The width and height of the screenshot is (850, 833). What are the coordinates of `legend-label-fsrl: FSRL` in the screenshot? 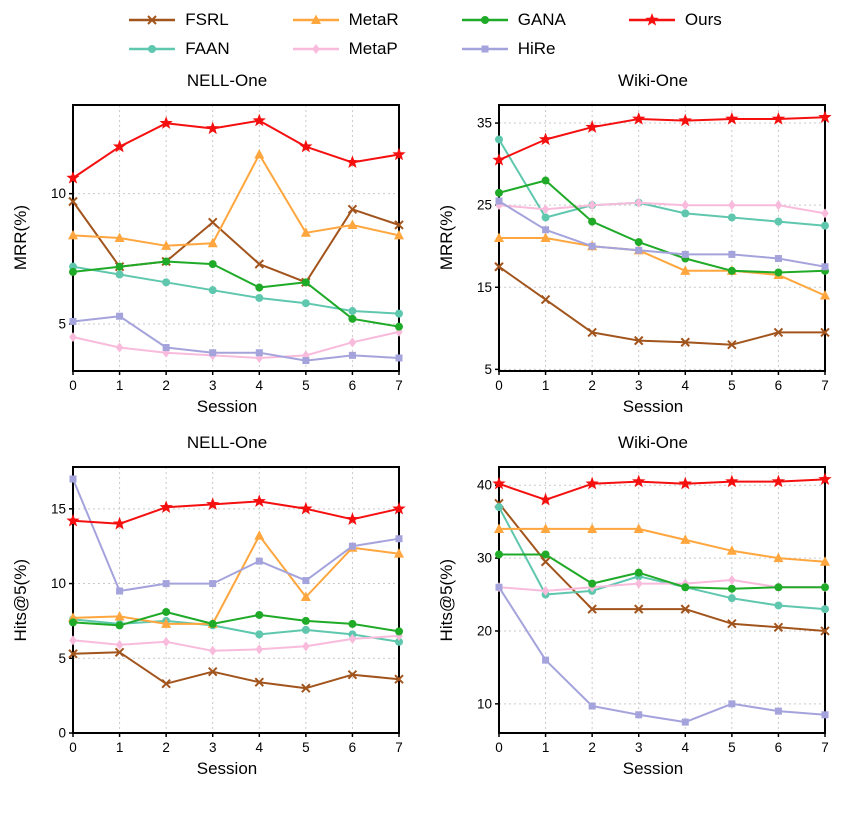 It's located at (207, 19).